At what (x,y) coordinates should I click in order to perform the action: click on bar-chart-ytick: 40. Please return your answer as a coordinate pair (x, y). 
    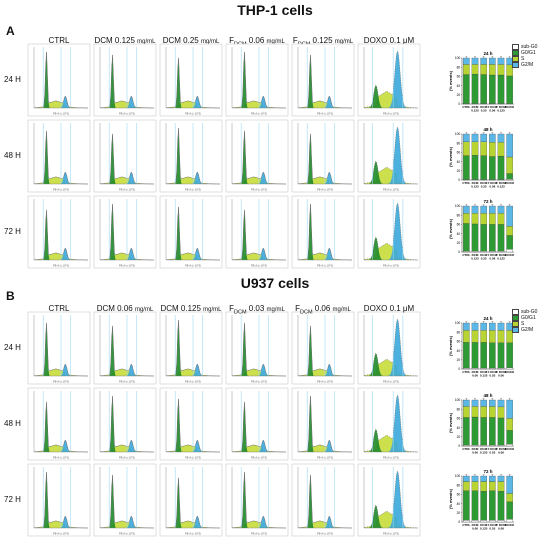
    Looking at the image, I should click on (459, 351).